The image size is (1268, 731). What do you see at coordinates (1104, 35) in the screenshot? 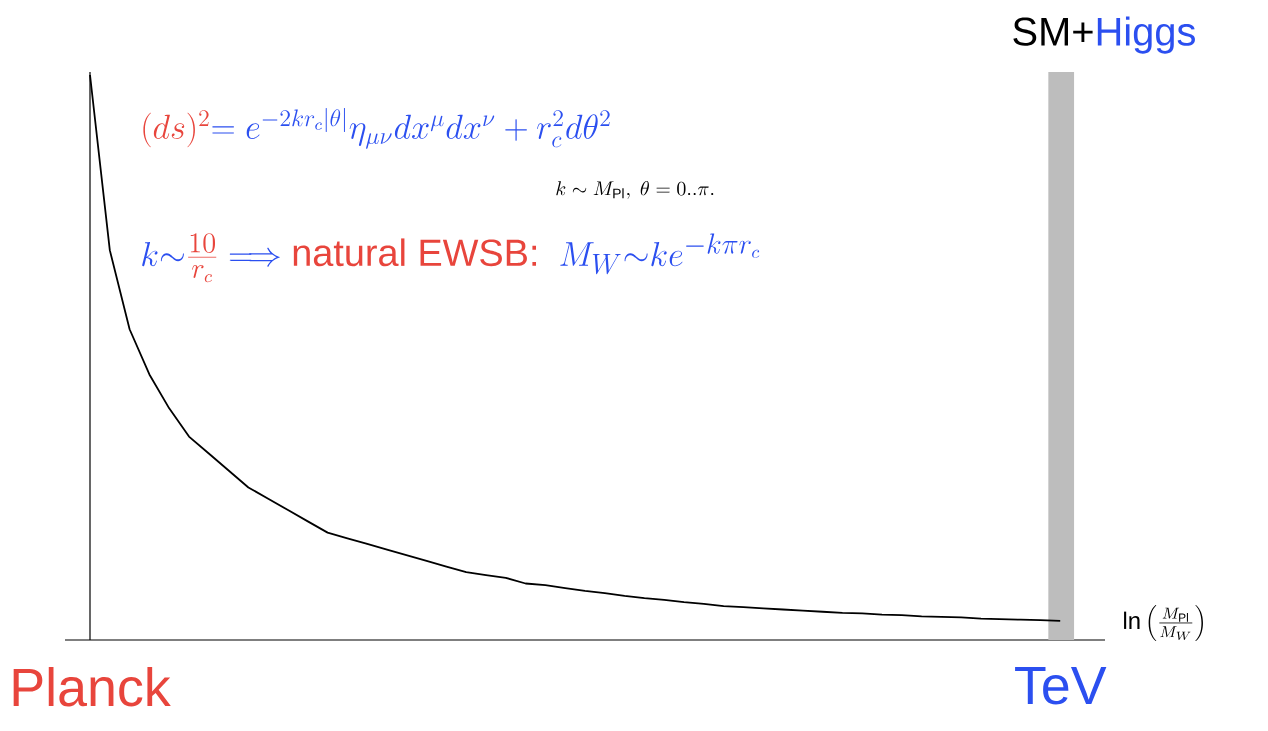
I see `text: $\mbox{SM+\textcolor[HTML]{2B4FF0}{Higgs}}$` at bounding box center [1104, 35].